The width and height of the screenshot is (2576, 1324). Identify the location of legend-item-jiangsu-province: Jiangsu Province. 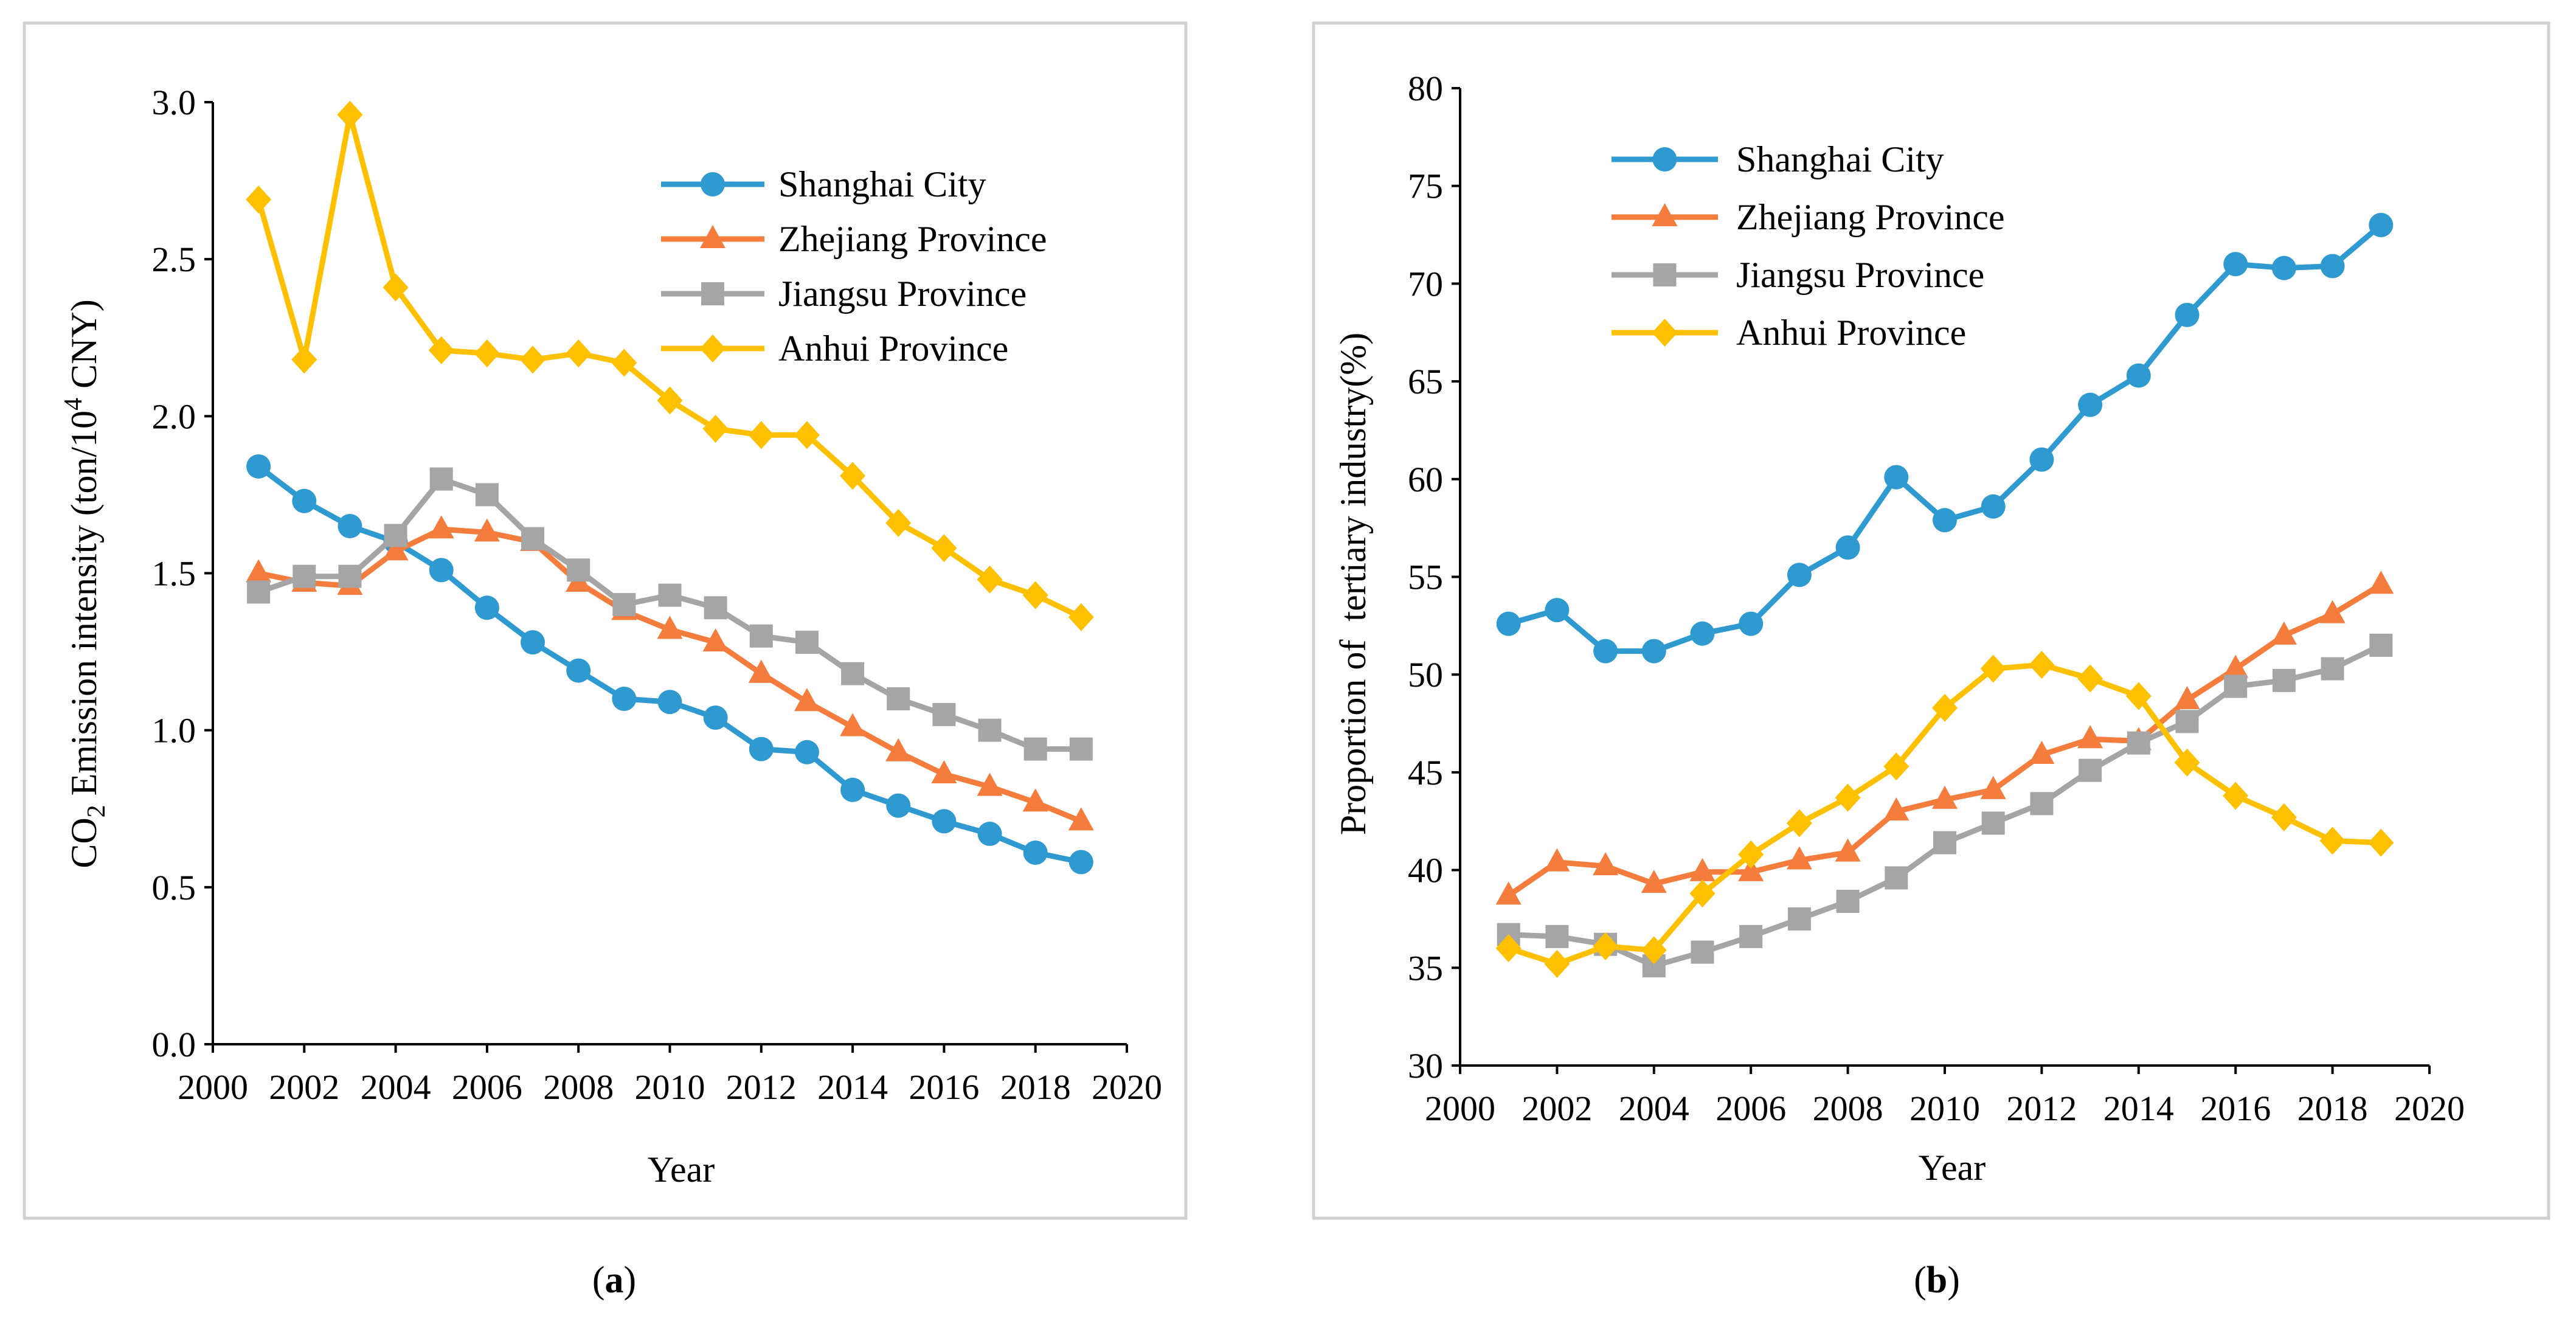
(1798, 275).